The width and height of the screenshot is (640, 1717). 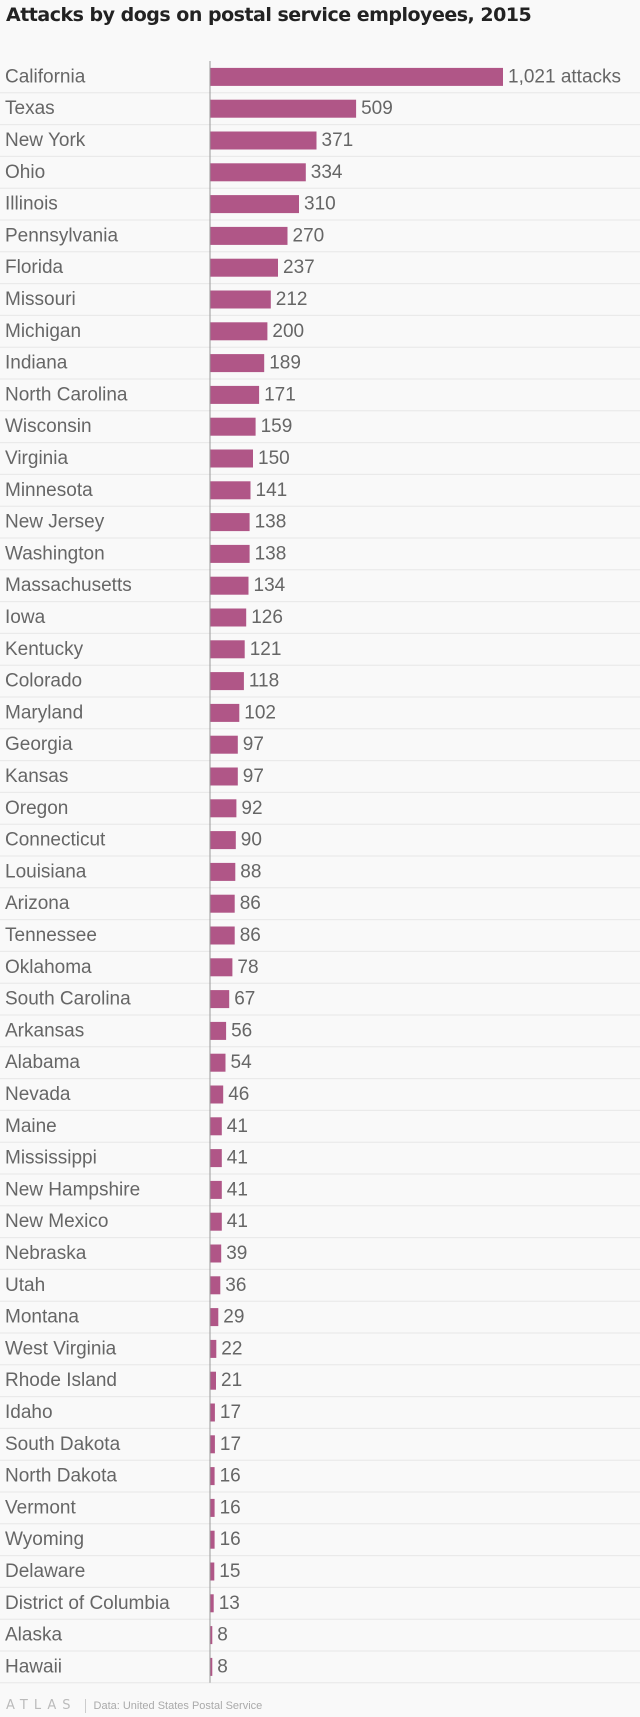 What do you see at coordinates (233, 1317) in the screenshot?
I see `value-label: 29` at bounding box center [233, 1317].